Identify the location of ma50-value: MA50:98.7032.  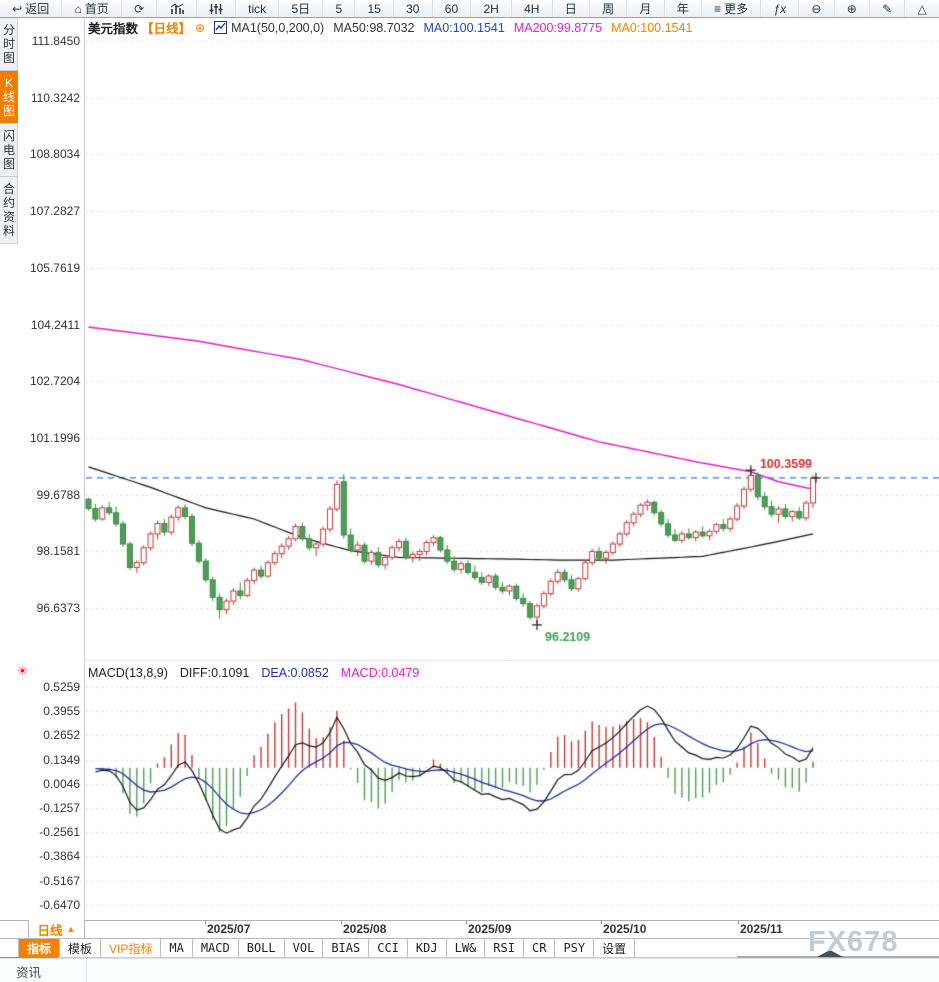
(374, 27).